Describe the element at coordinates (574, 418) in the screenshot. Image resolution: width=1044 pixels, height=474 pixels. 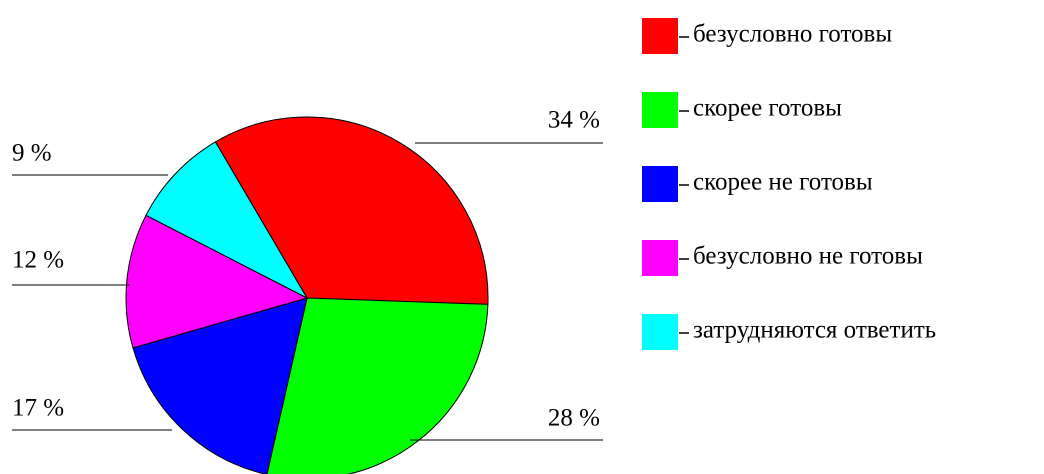
I see `data-label: 28 %` at that location.